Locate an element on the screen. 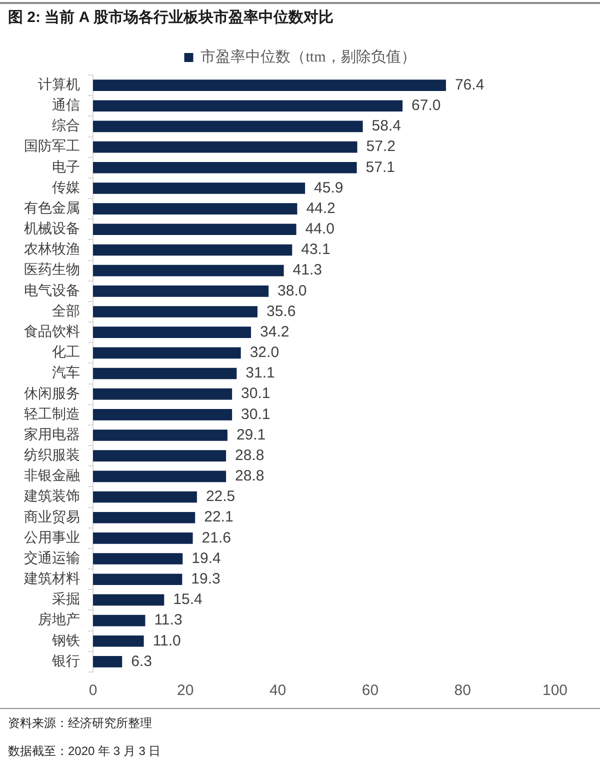  x-tick-label: 100 is located at coordinates (555, 691).